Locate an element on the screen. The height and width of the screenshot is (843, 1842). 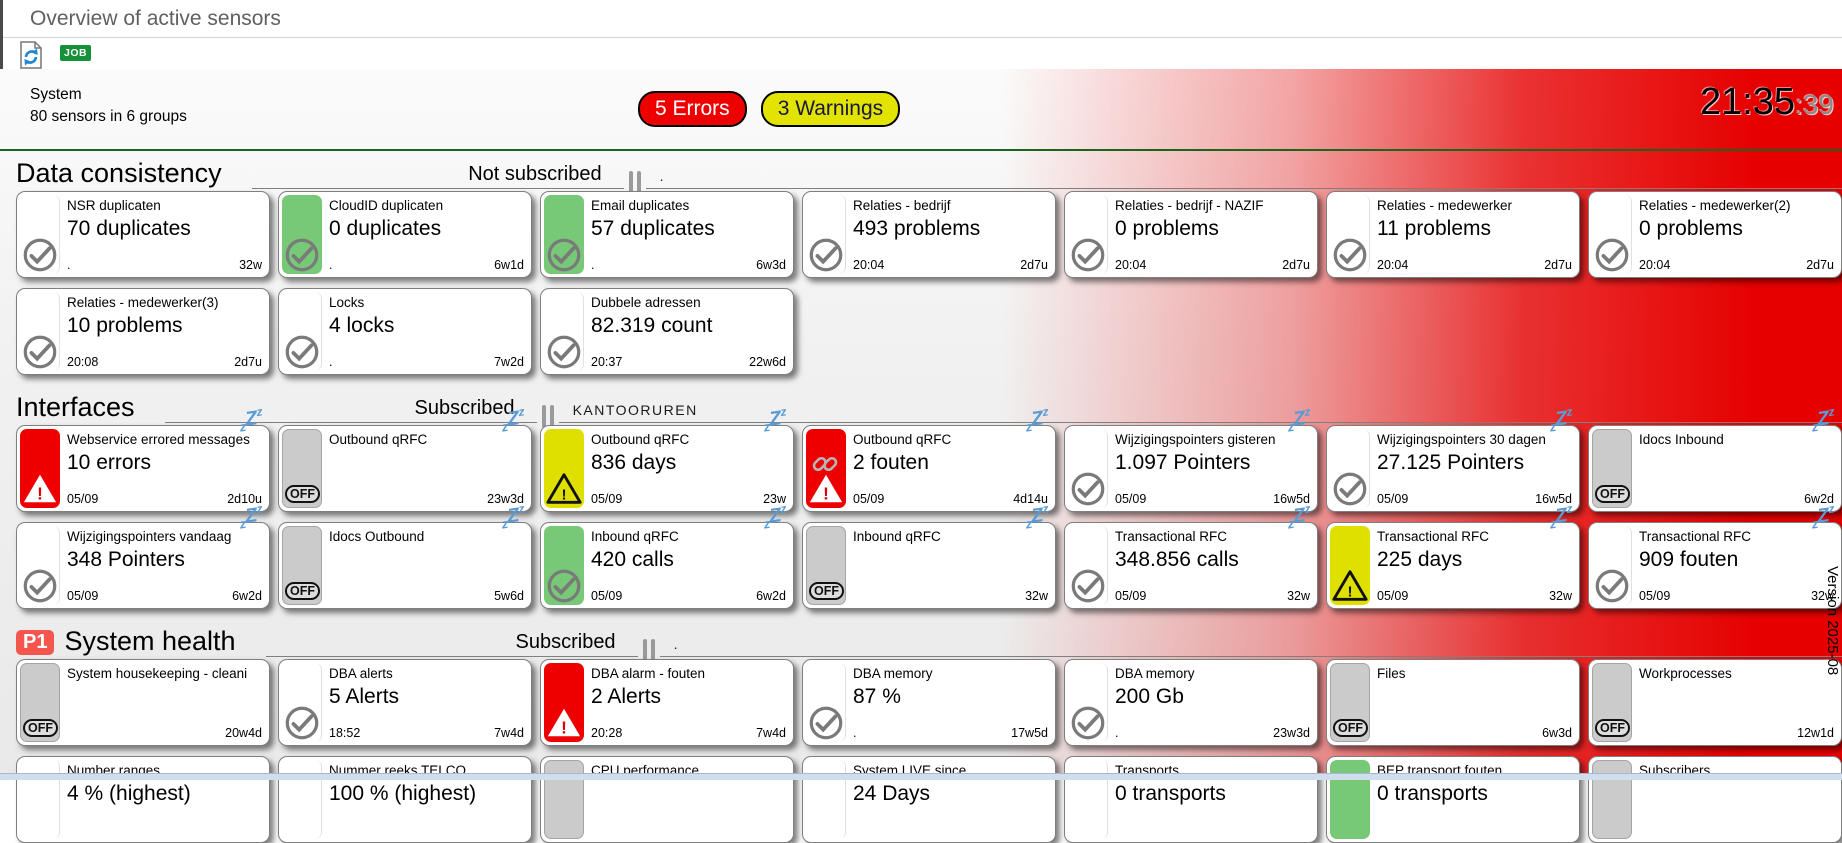
sensor-tile: DBA alerts 5 Alerts 18:52 7w4d is located at coordinates (405, 702).